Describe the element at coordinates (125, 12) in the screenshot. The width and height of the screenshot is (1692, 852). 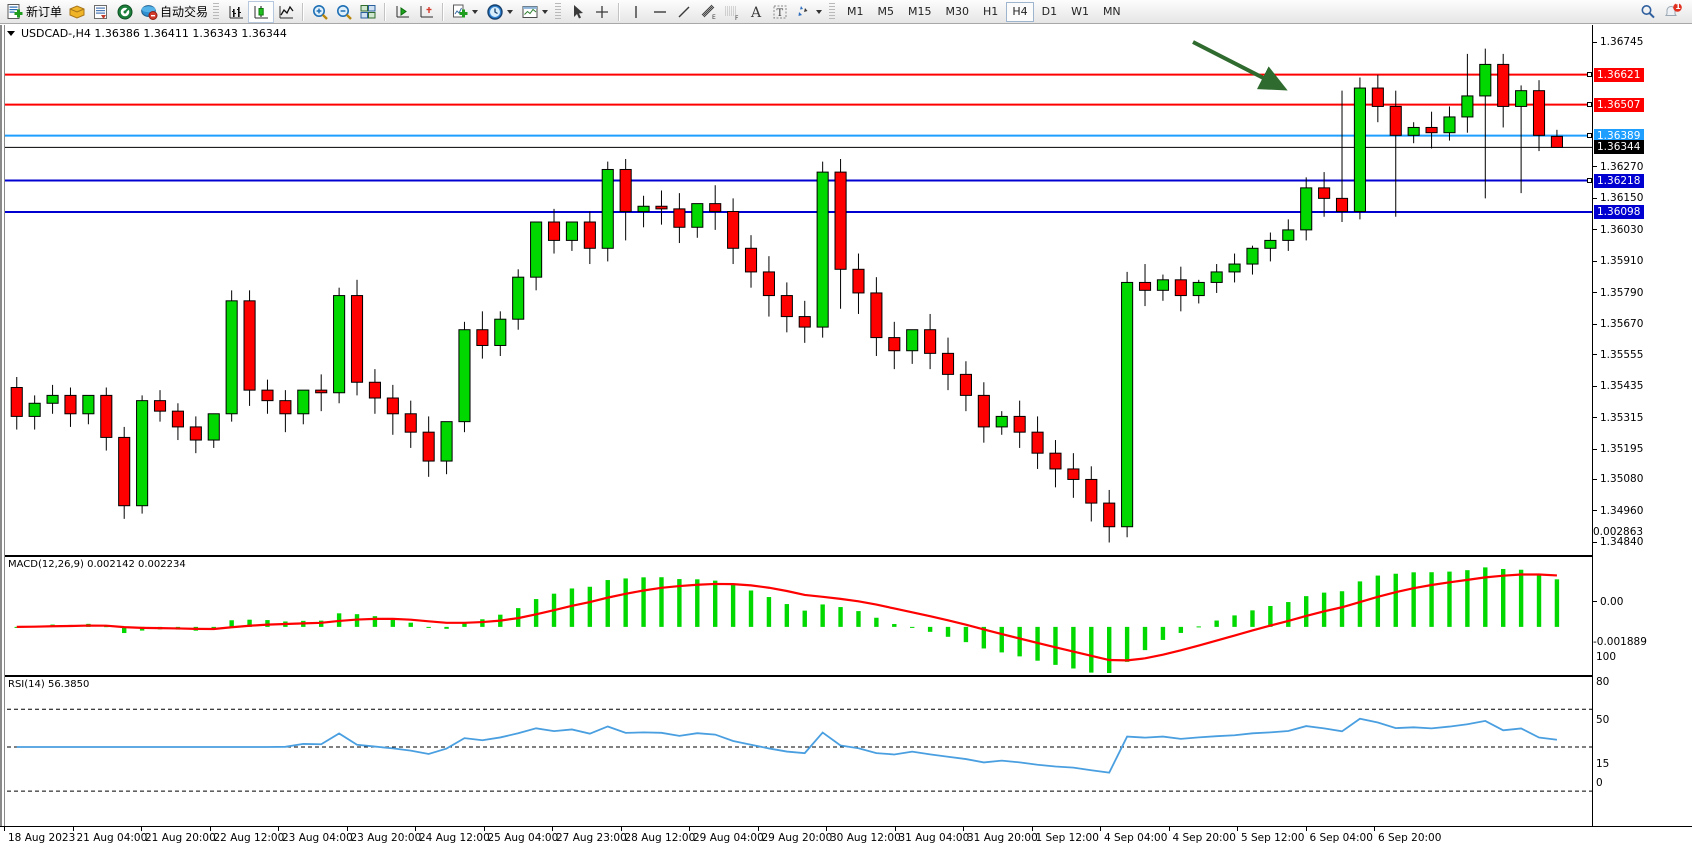
I see `connect-button` at that location.